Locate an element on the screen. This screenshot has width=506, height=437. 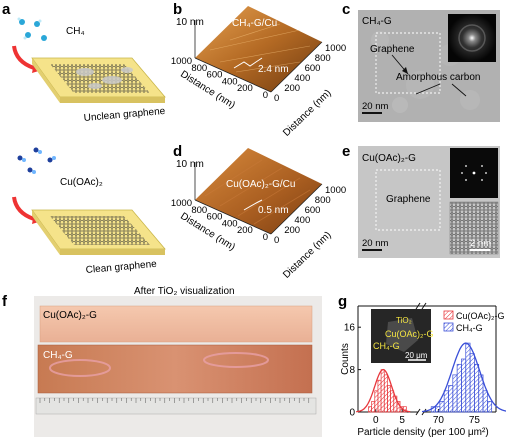
panel-letter-e: e is located at coordinates (346, 151).